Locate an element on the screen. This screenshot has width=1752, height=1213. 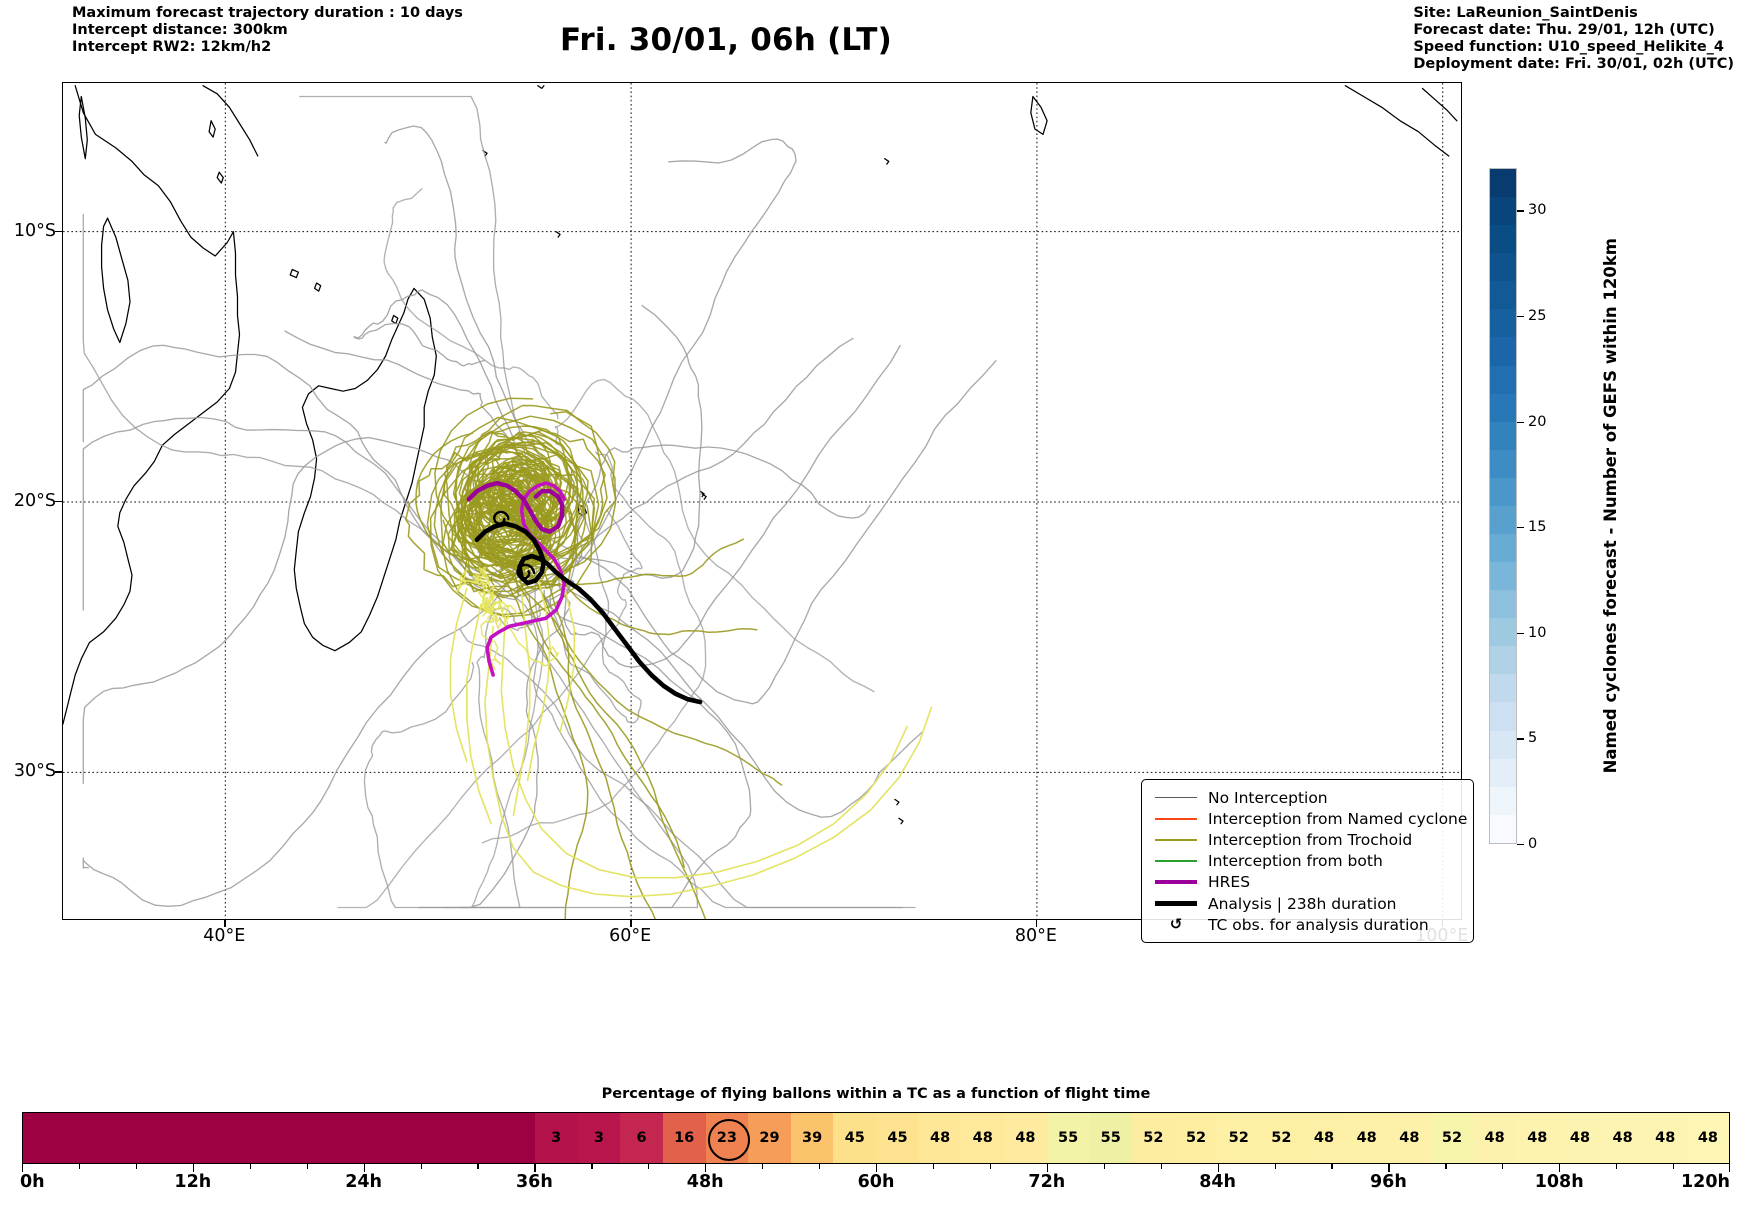
legend-item-label: TC obs. for analysis duration is located at coordinates (1318, 924).